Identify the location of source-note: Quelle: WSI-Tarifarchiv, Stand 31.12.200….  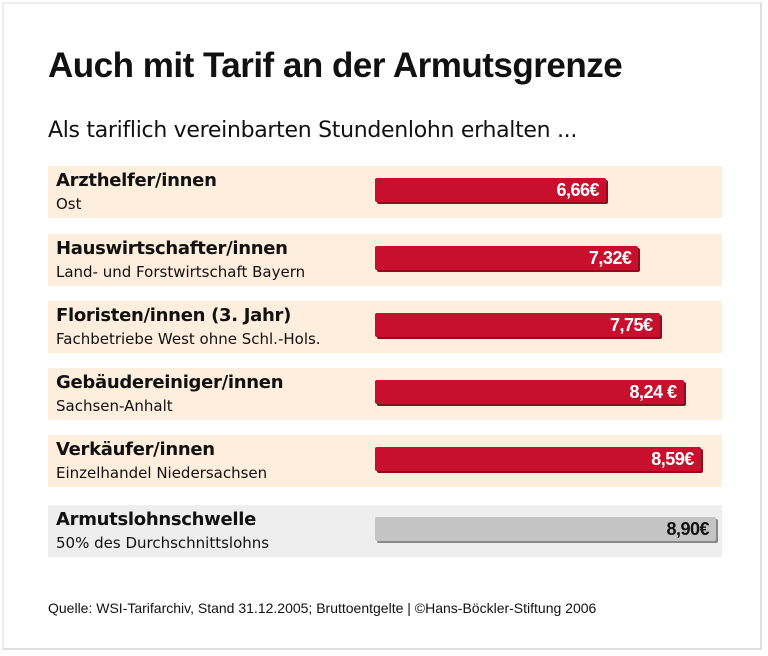
(322, 608).